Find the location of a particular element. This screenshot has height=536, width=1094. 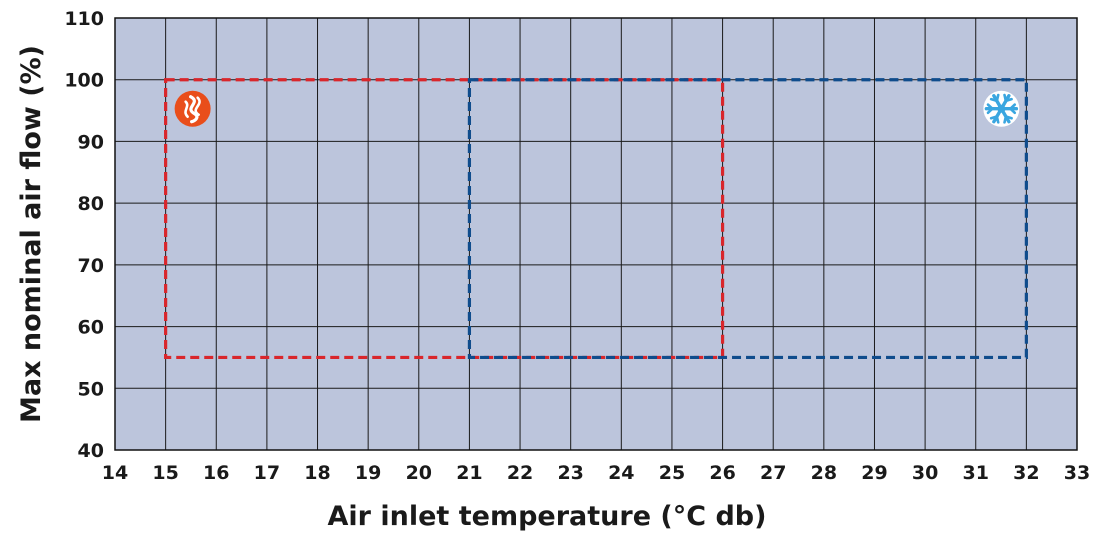

y-tick-label: 40 is located at coordinates (91, 451).